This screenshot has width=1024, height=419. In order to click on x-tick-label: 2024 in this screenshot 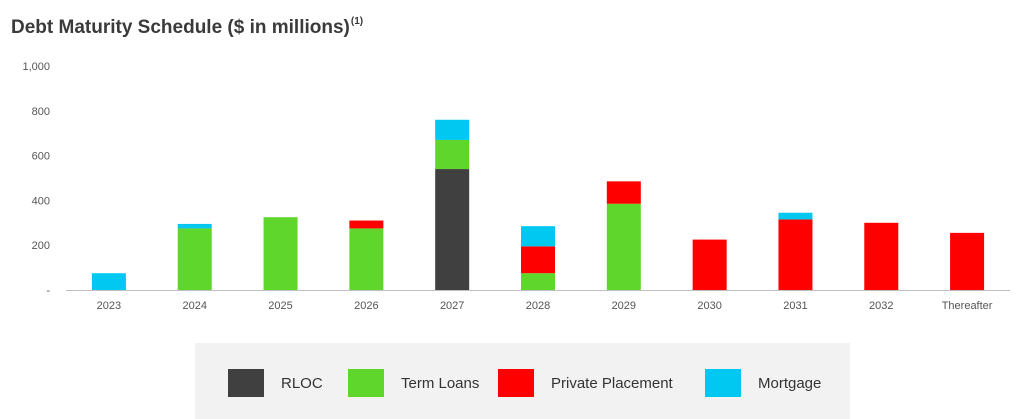, I will do `click(194, 306)`.